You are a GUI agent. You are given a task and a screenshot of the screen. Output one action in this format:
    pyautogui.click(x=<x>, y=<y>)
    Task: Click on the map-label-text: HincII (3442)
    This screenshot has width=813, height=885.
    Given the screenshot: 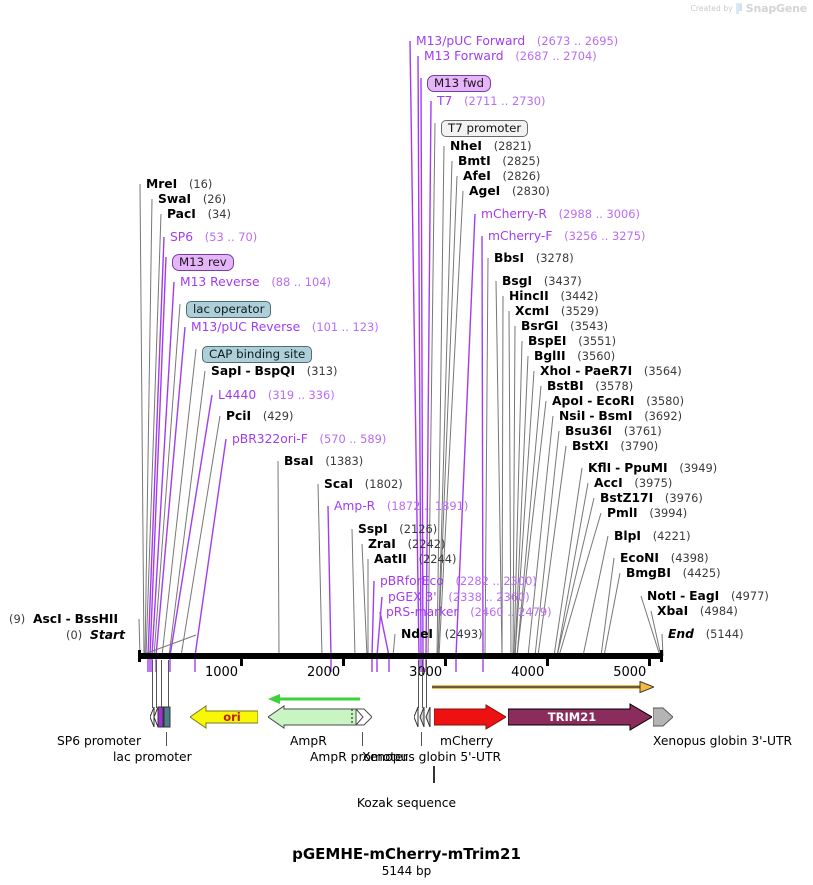 What is the action you would take?
    pyautogui.click(x=554, y=296)
    